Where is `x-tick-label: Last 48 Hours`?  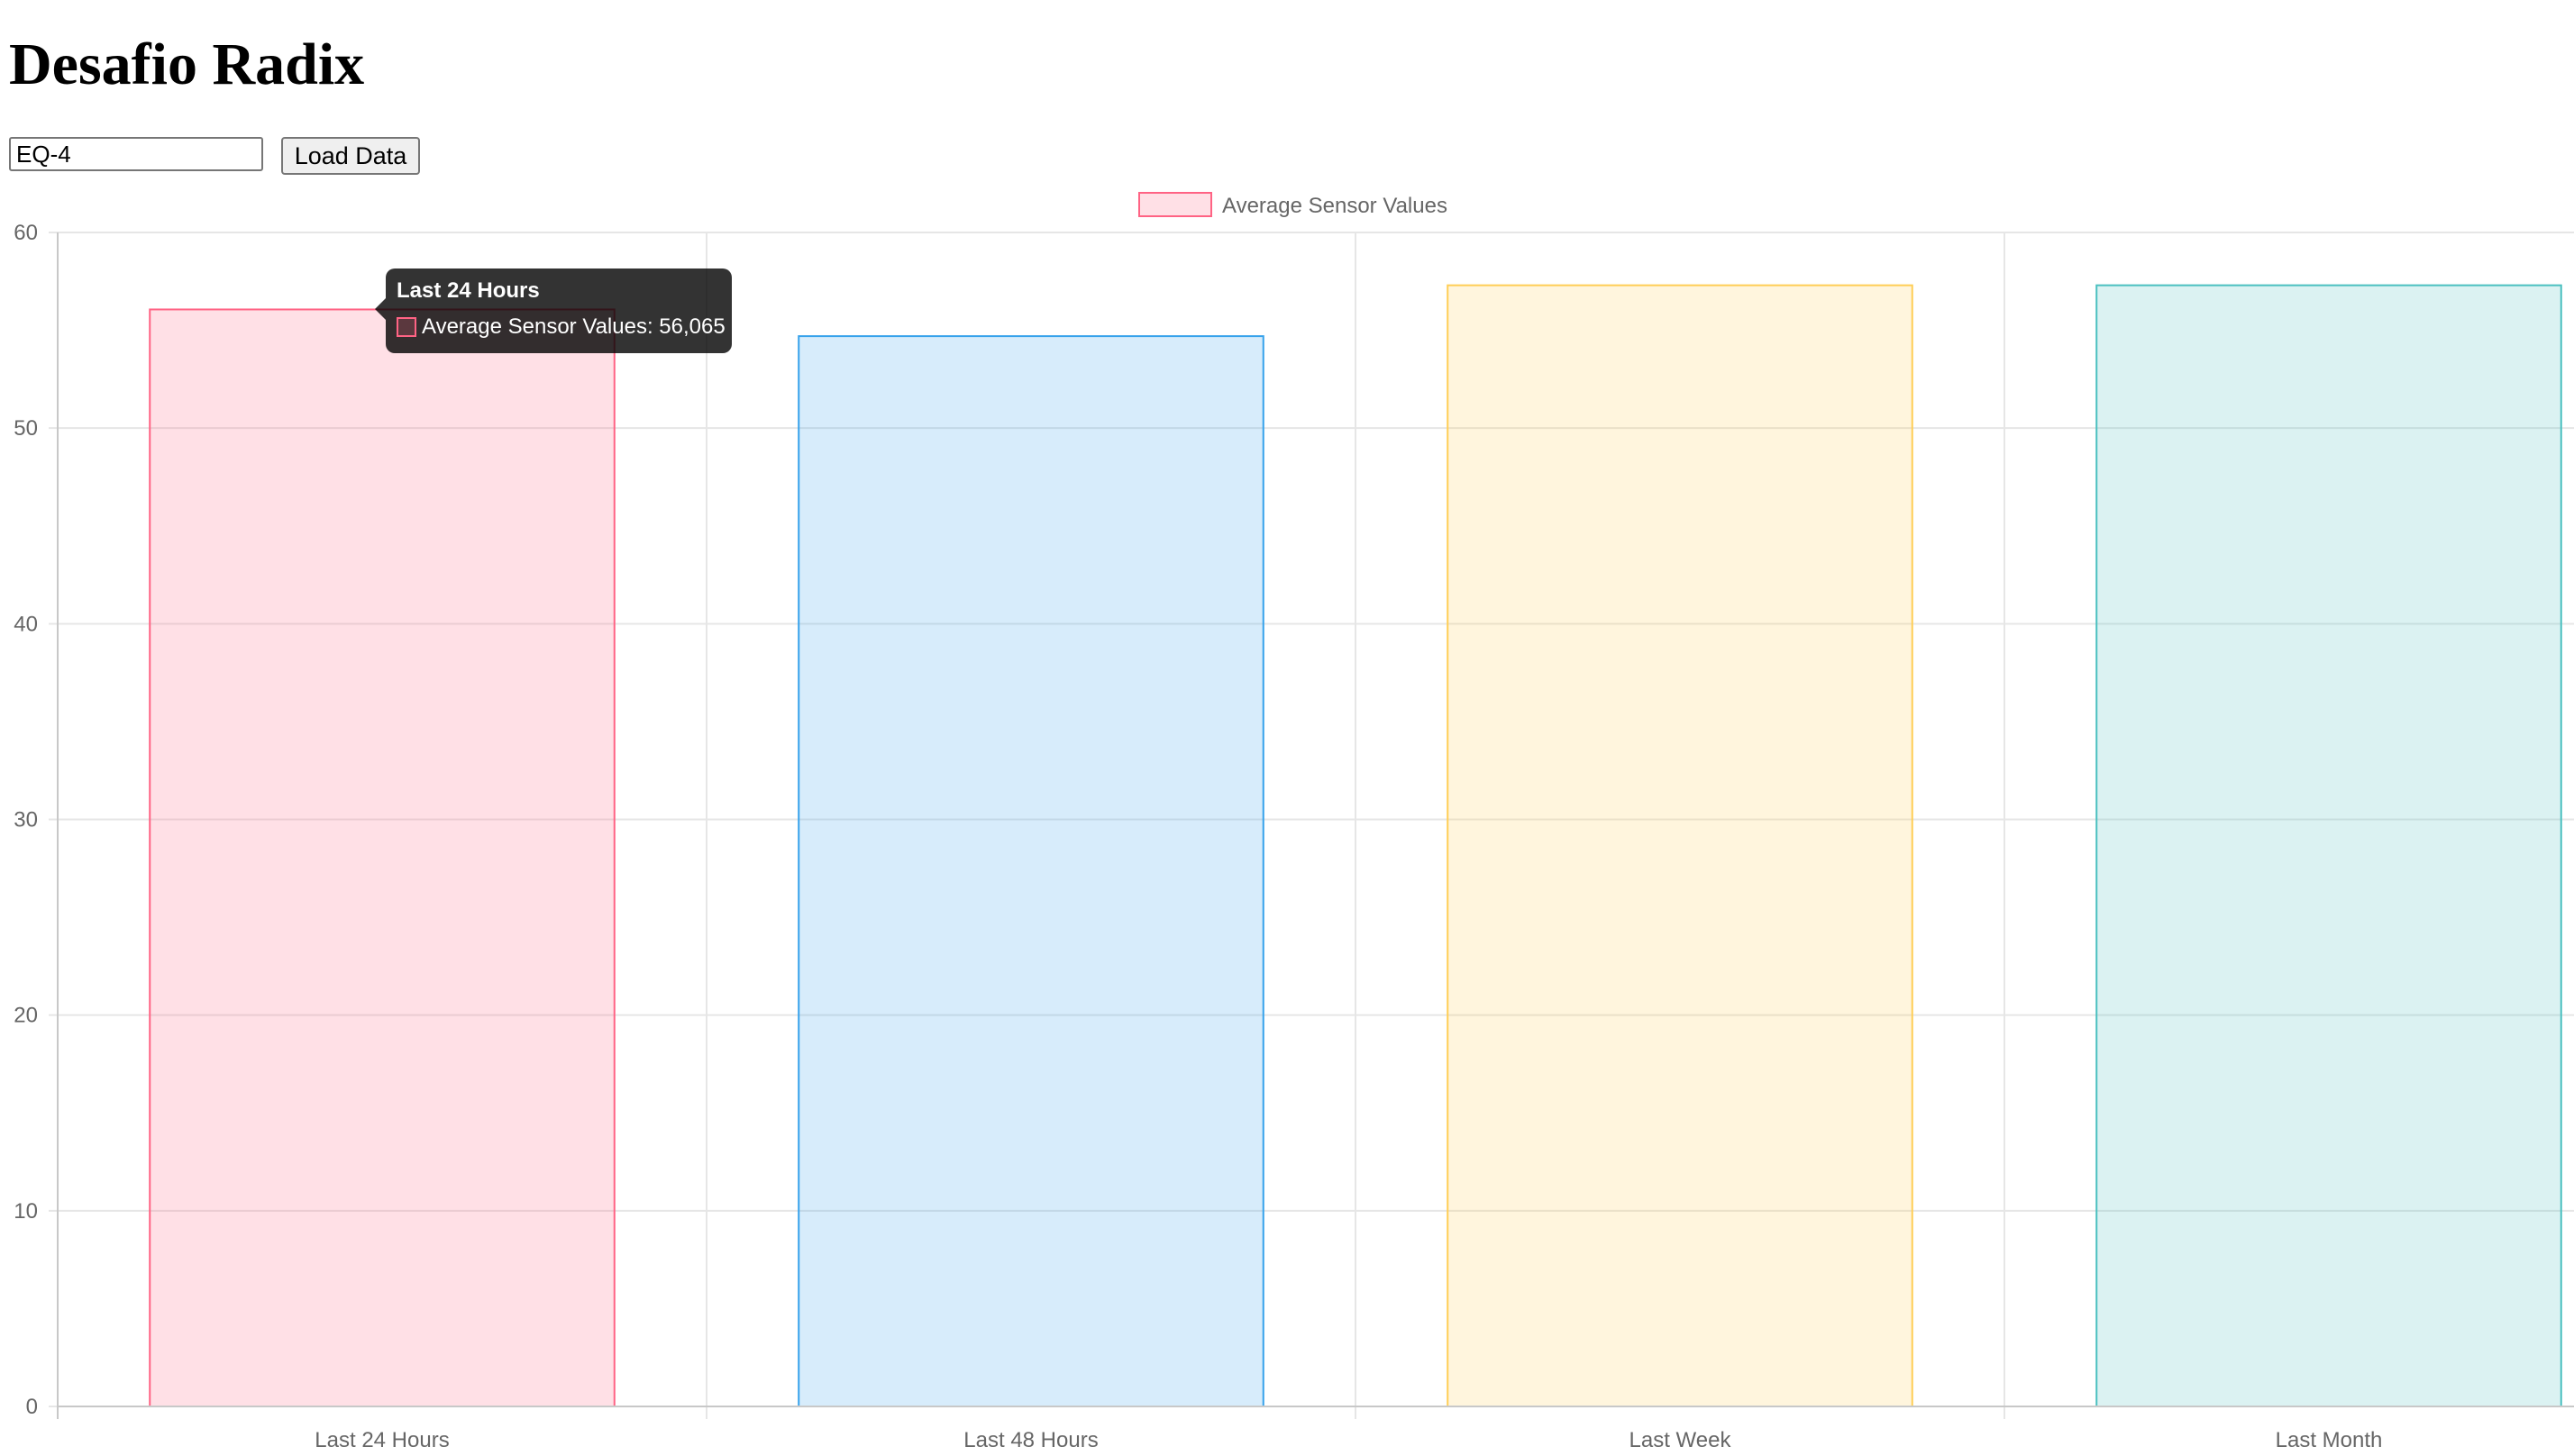
x-tick-label: Last 48 Hours is located at coordinates (1030, 1440).